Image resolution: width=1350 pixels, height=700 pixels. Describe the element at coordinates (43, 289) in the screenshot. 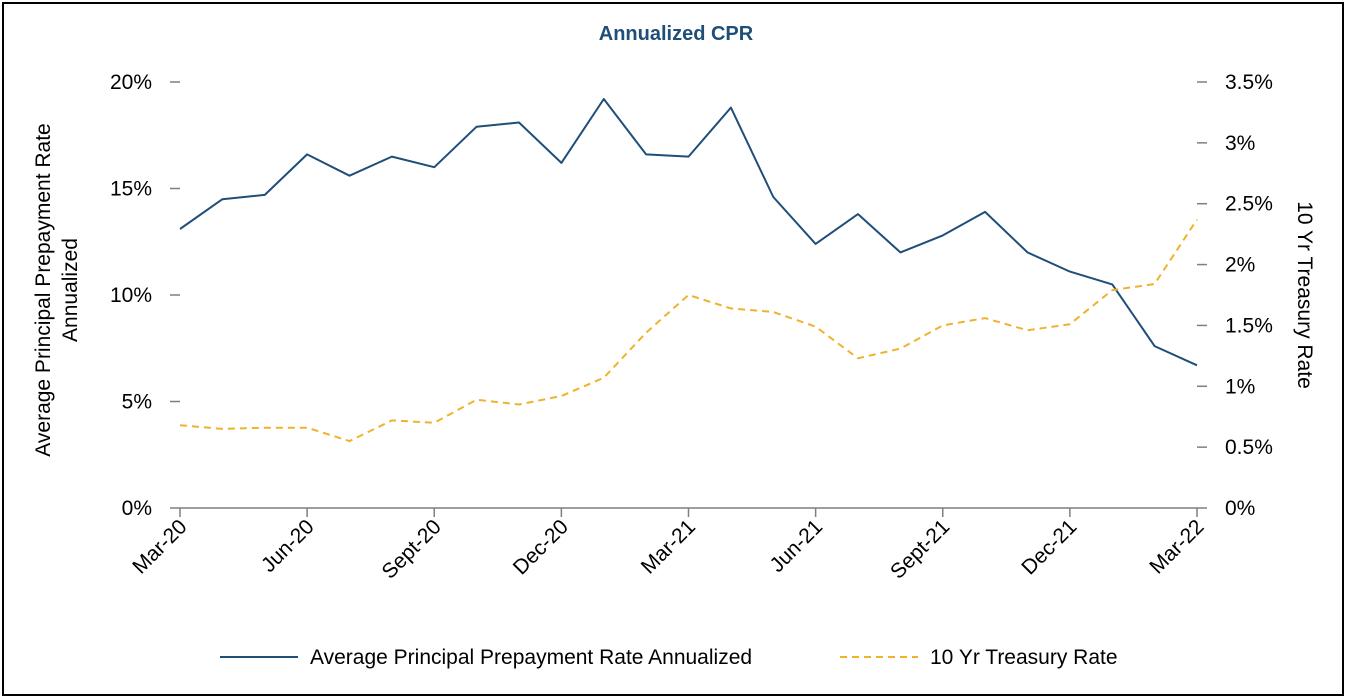

I see `left-axis-label-line: Average Principal Prepayment Rate` at that location.